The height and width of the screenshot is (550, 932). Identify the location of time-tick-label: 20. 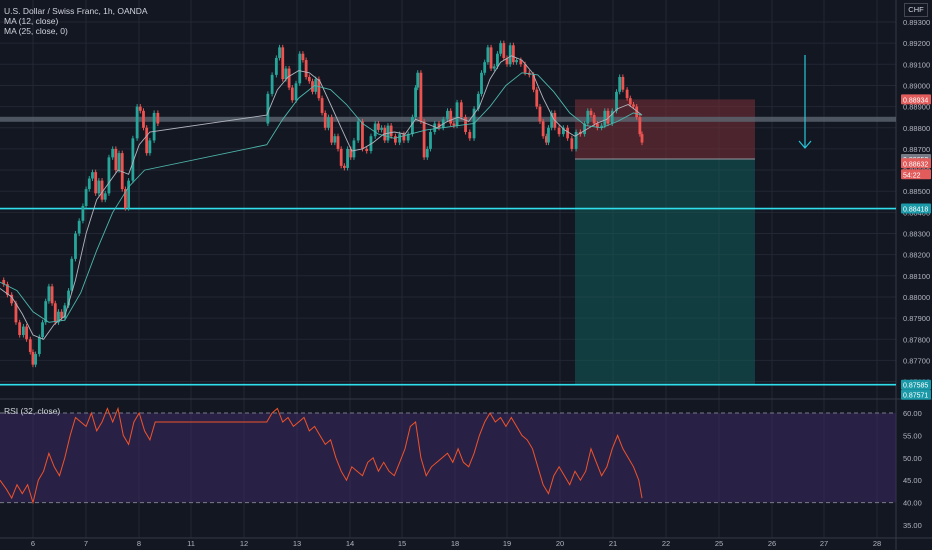
(560, 543).